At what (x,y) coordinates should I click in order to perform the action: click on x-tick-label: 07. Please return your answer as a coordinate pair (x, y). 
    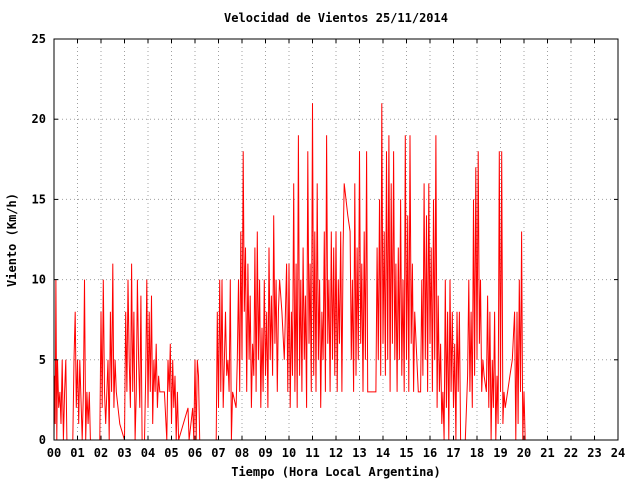
    Looking at the image, I should click on (218, 453).